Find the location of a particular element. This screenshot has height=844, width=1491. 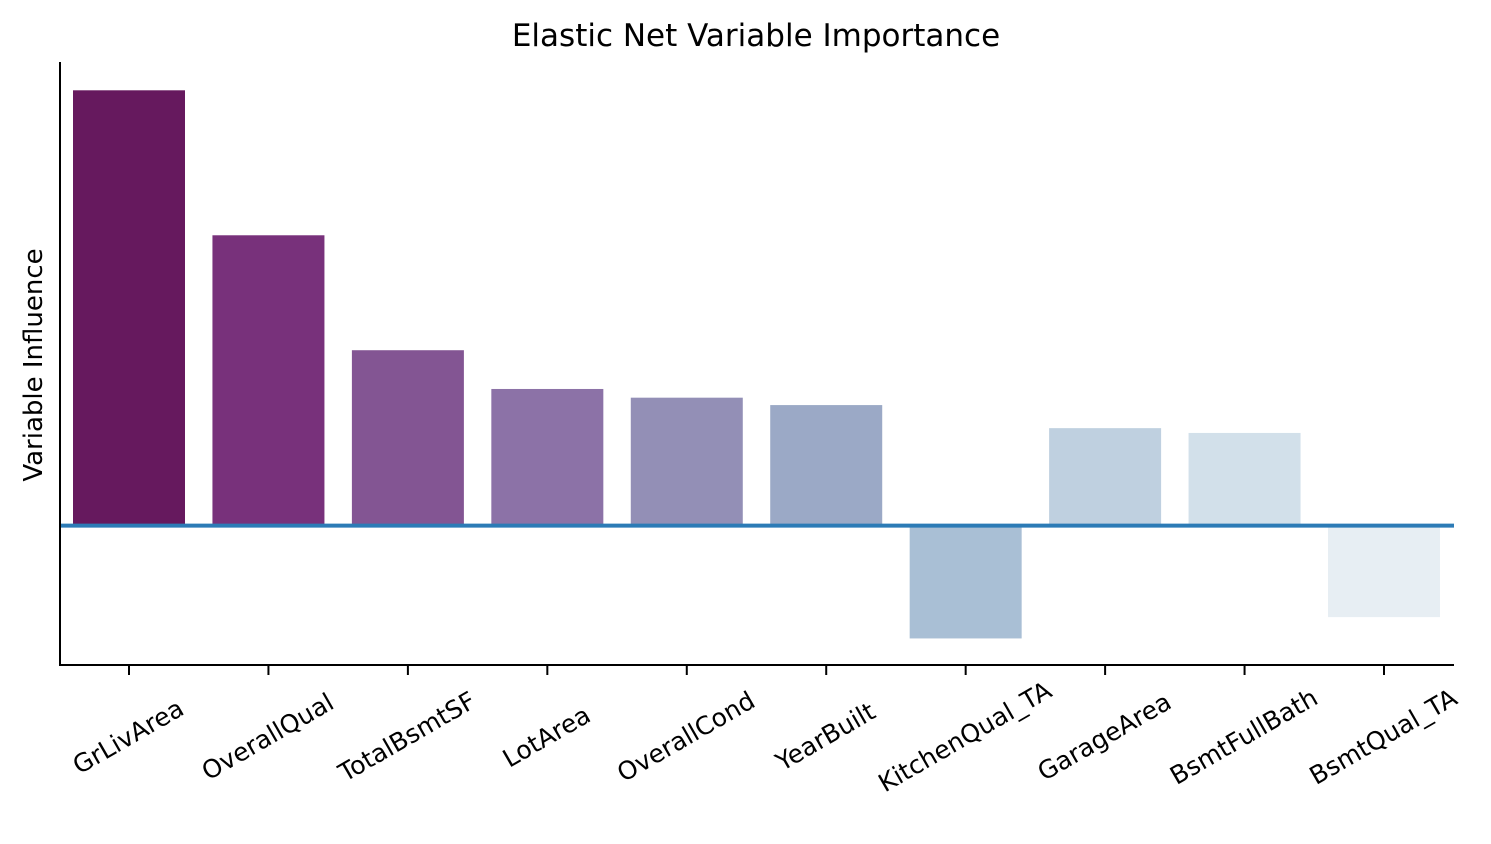

bar-BsmtQual_TA is located at coordinates (1384, 571).